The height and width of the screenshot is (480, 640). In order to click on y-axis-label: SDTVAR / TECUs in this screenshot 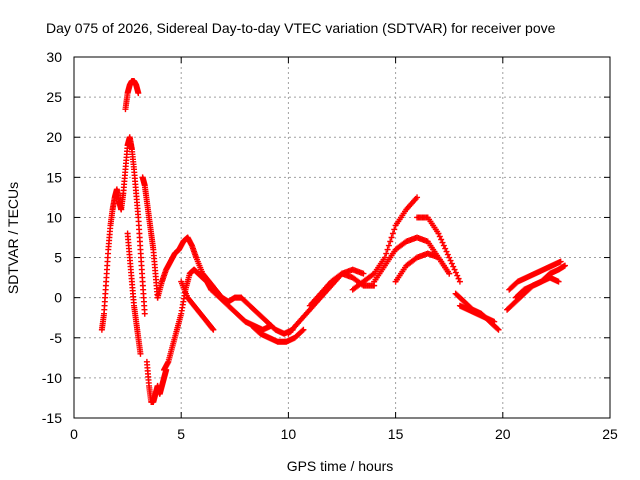, I will do `click(13, 238)`.